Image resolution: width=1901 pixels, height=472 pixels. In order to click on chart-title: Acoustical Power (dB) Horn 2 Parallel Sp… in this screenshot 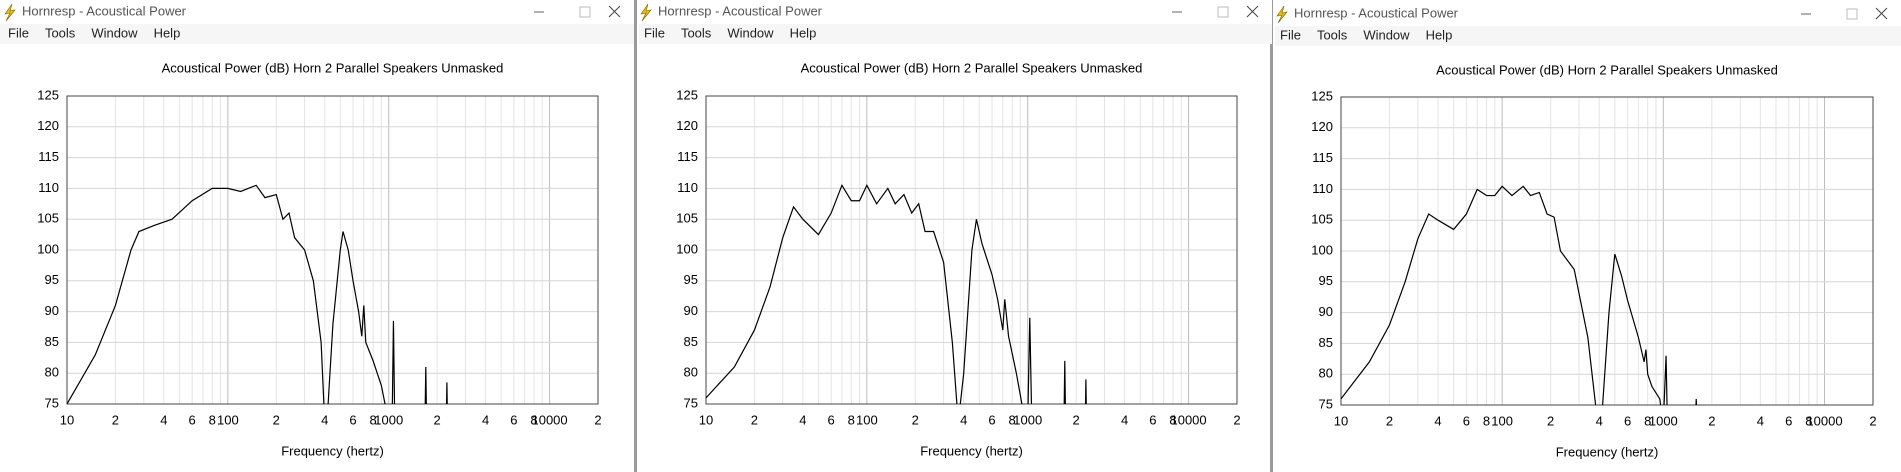, I will do `click(972, 67)`.